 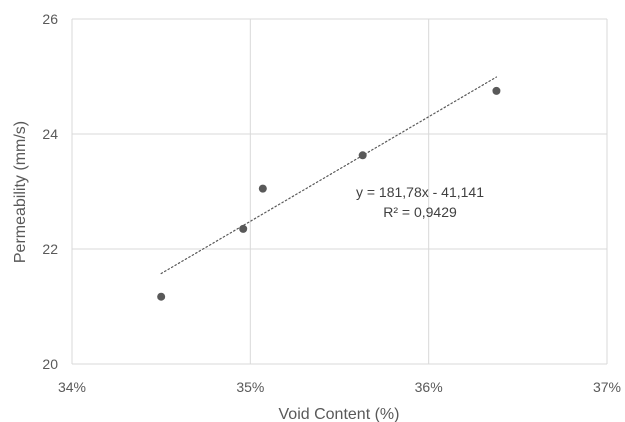 I want to click on y-tick-labels: 20 22 24 26, so click(x=50, y=191).